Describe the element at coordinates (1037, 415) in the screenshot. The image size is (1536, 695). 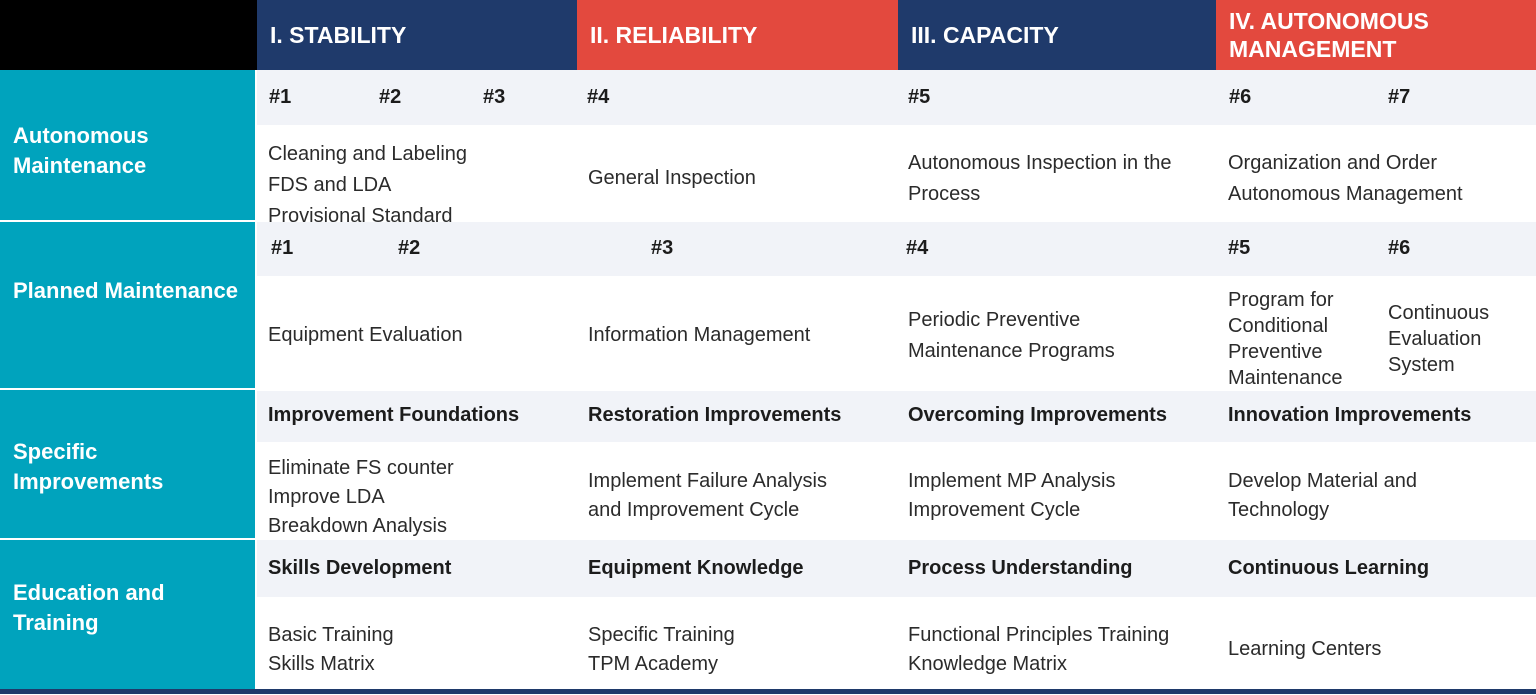
I see `cell-subtitle: Overcoming Improvements` at that location.